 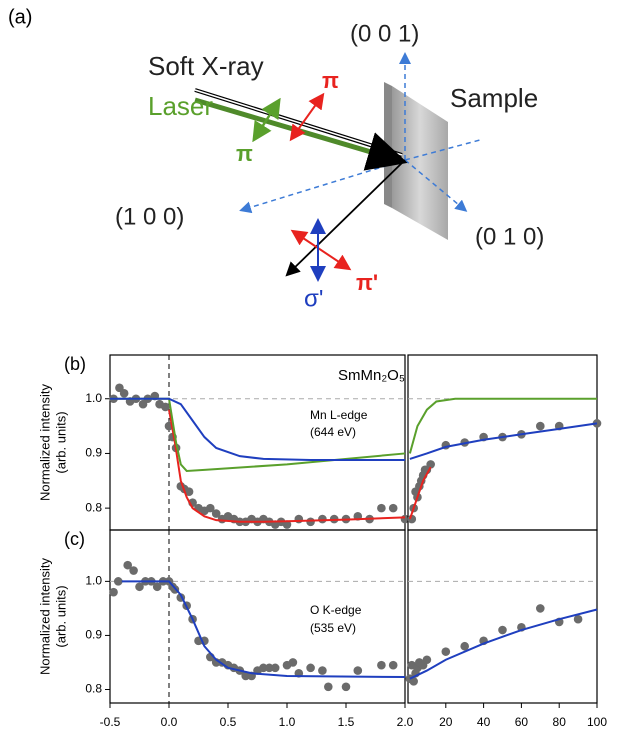 I want to click on panel-label: (c), so click(x=74, y=539).